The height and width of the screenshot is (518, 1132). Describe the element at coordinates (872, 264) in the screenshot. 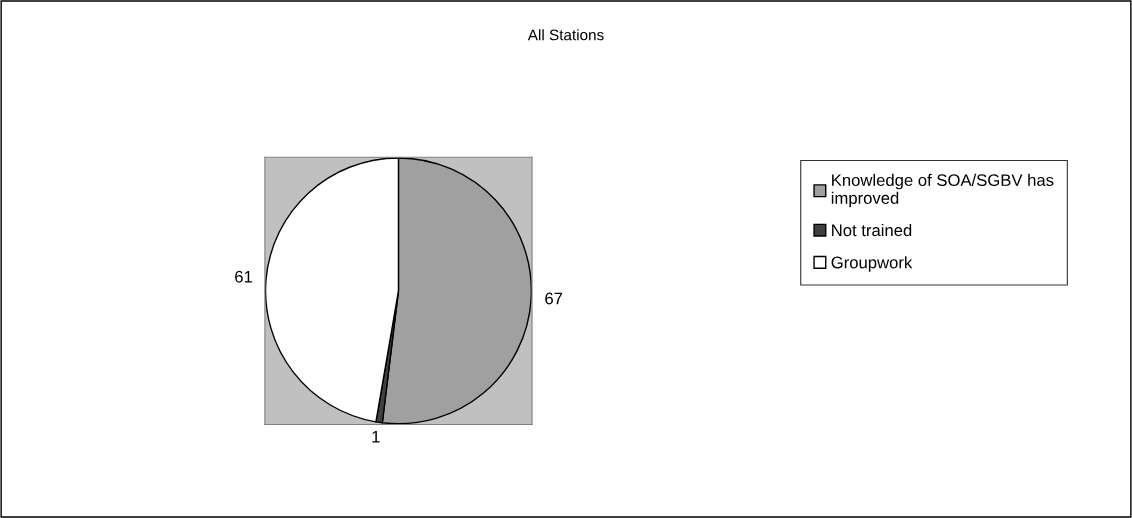

I see `legend-label: Groupwork` at that location.